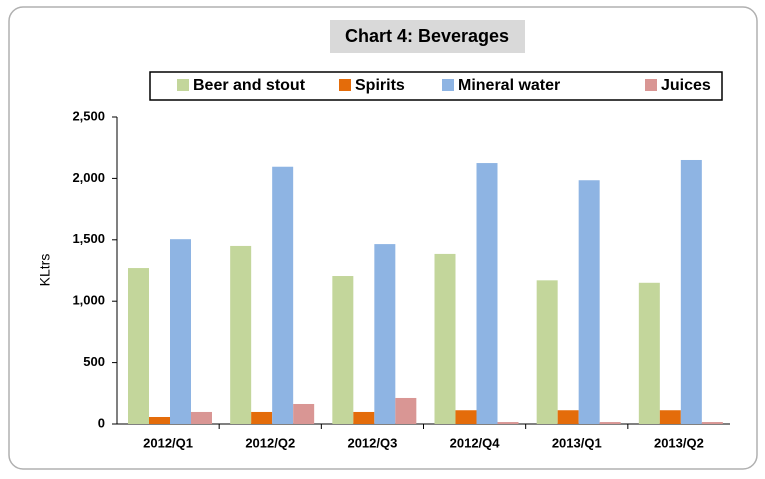  I want to click on x-tick-label: 2012/Q1, so click(168, 442).